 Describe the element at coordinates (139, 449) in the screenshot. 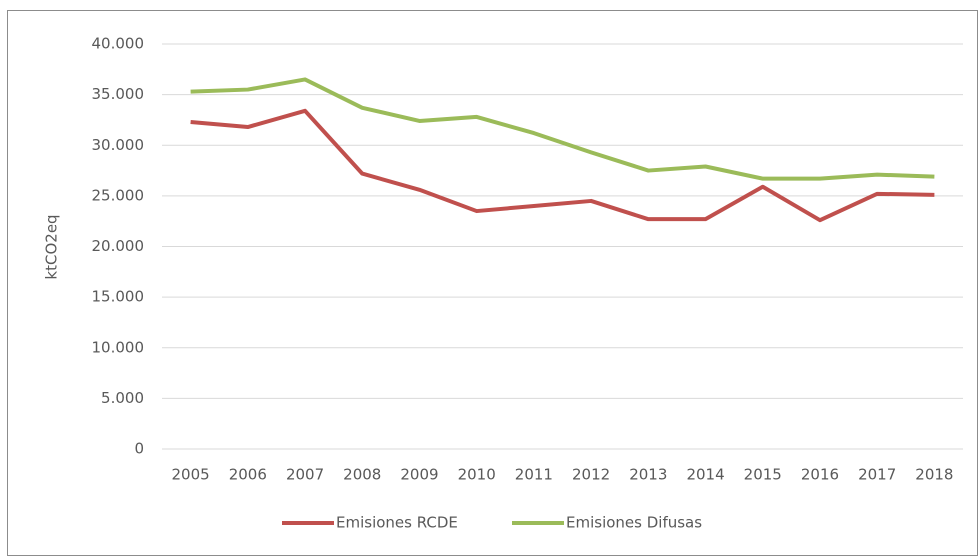

I see `y-tick-label: 0` at that location.